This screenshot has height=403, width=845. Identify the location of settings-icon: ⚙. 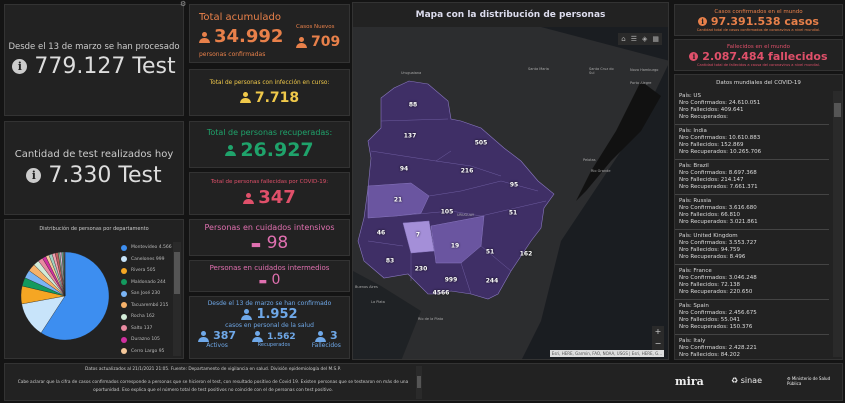
(183, 4).